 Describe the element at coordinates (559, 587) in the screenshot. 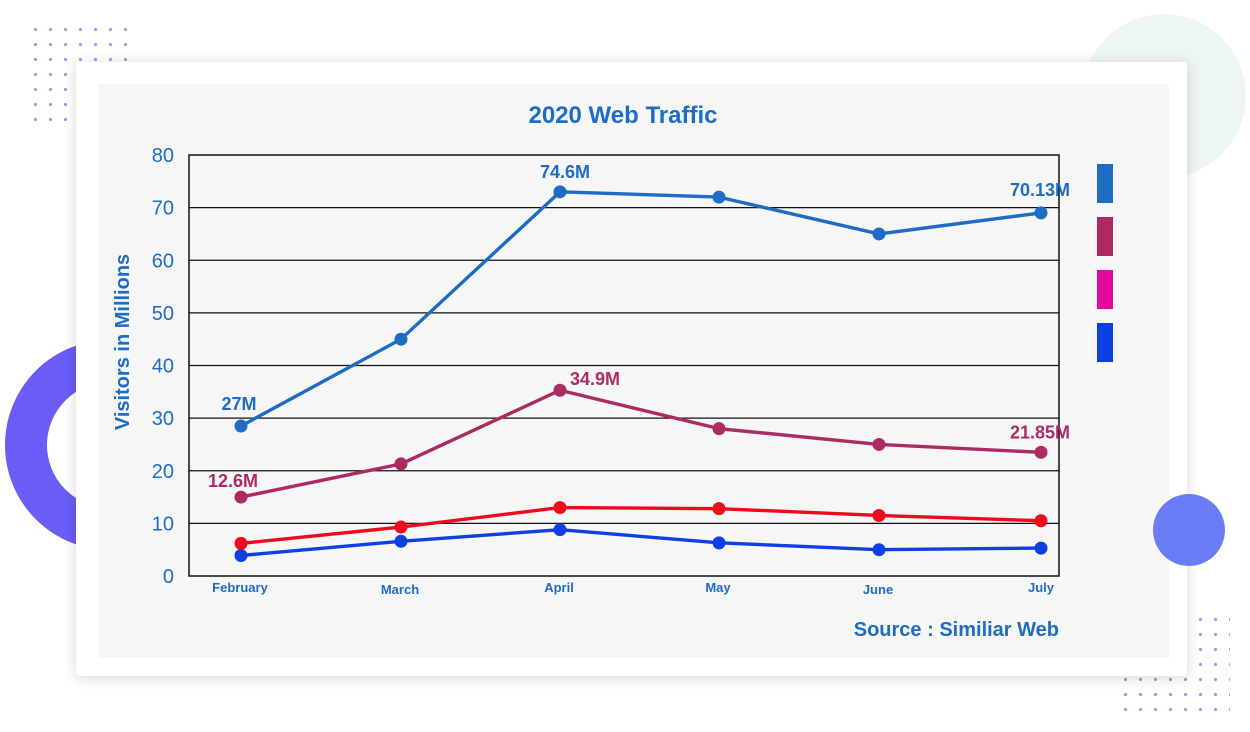

I see `x-tick-label: April` at that location.